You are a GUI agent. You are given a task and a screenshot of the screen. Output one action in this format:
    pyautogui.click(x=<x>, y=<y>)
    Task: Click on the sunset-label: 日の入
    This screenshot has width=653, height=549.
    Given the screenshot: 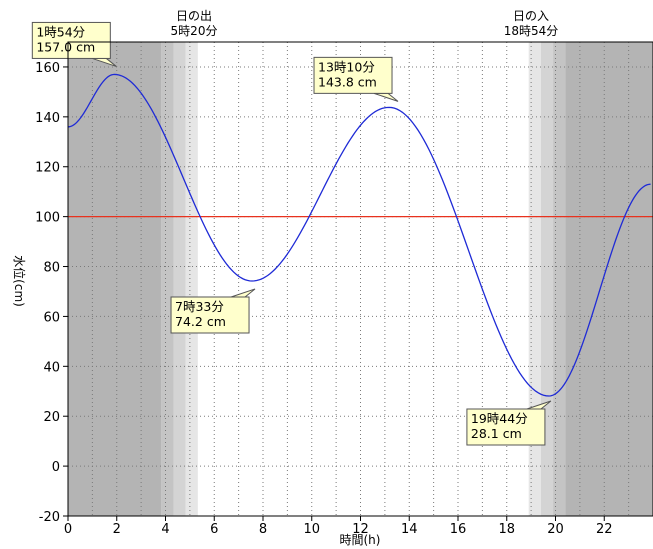 What is the action you would take?
    pyautogui.click(x=531, y=16)
    